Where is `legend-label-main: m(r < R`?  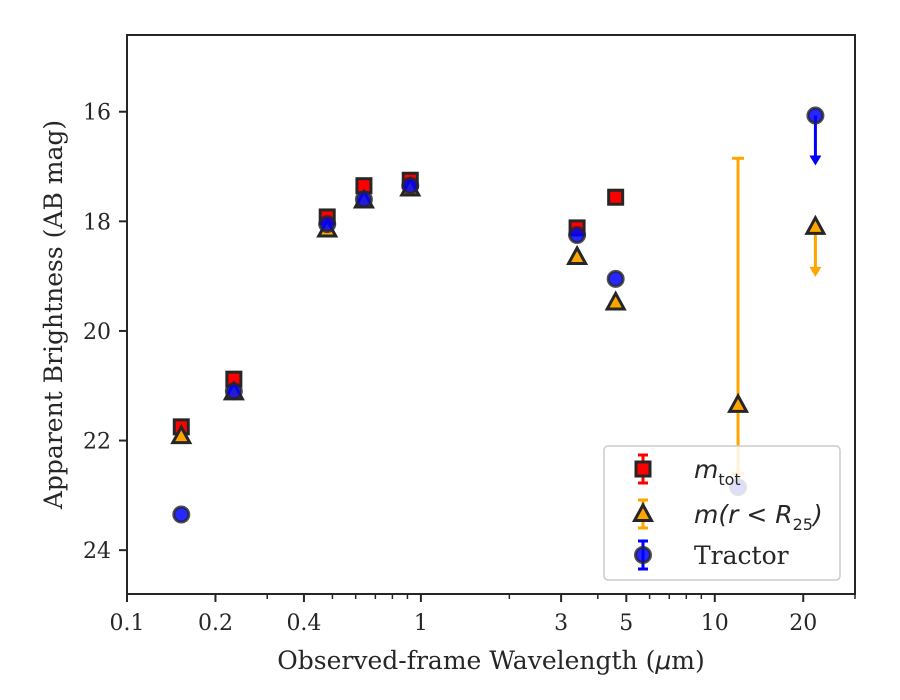 legend-label-main: m(r < R is located at coordinates (743, 514).